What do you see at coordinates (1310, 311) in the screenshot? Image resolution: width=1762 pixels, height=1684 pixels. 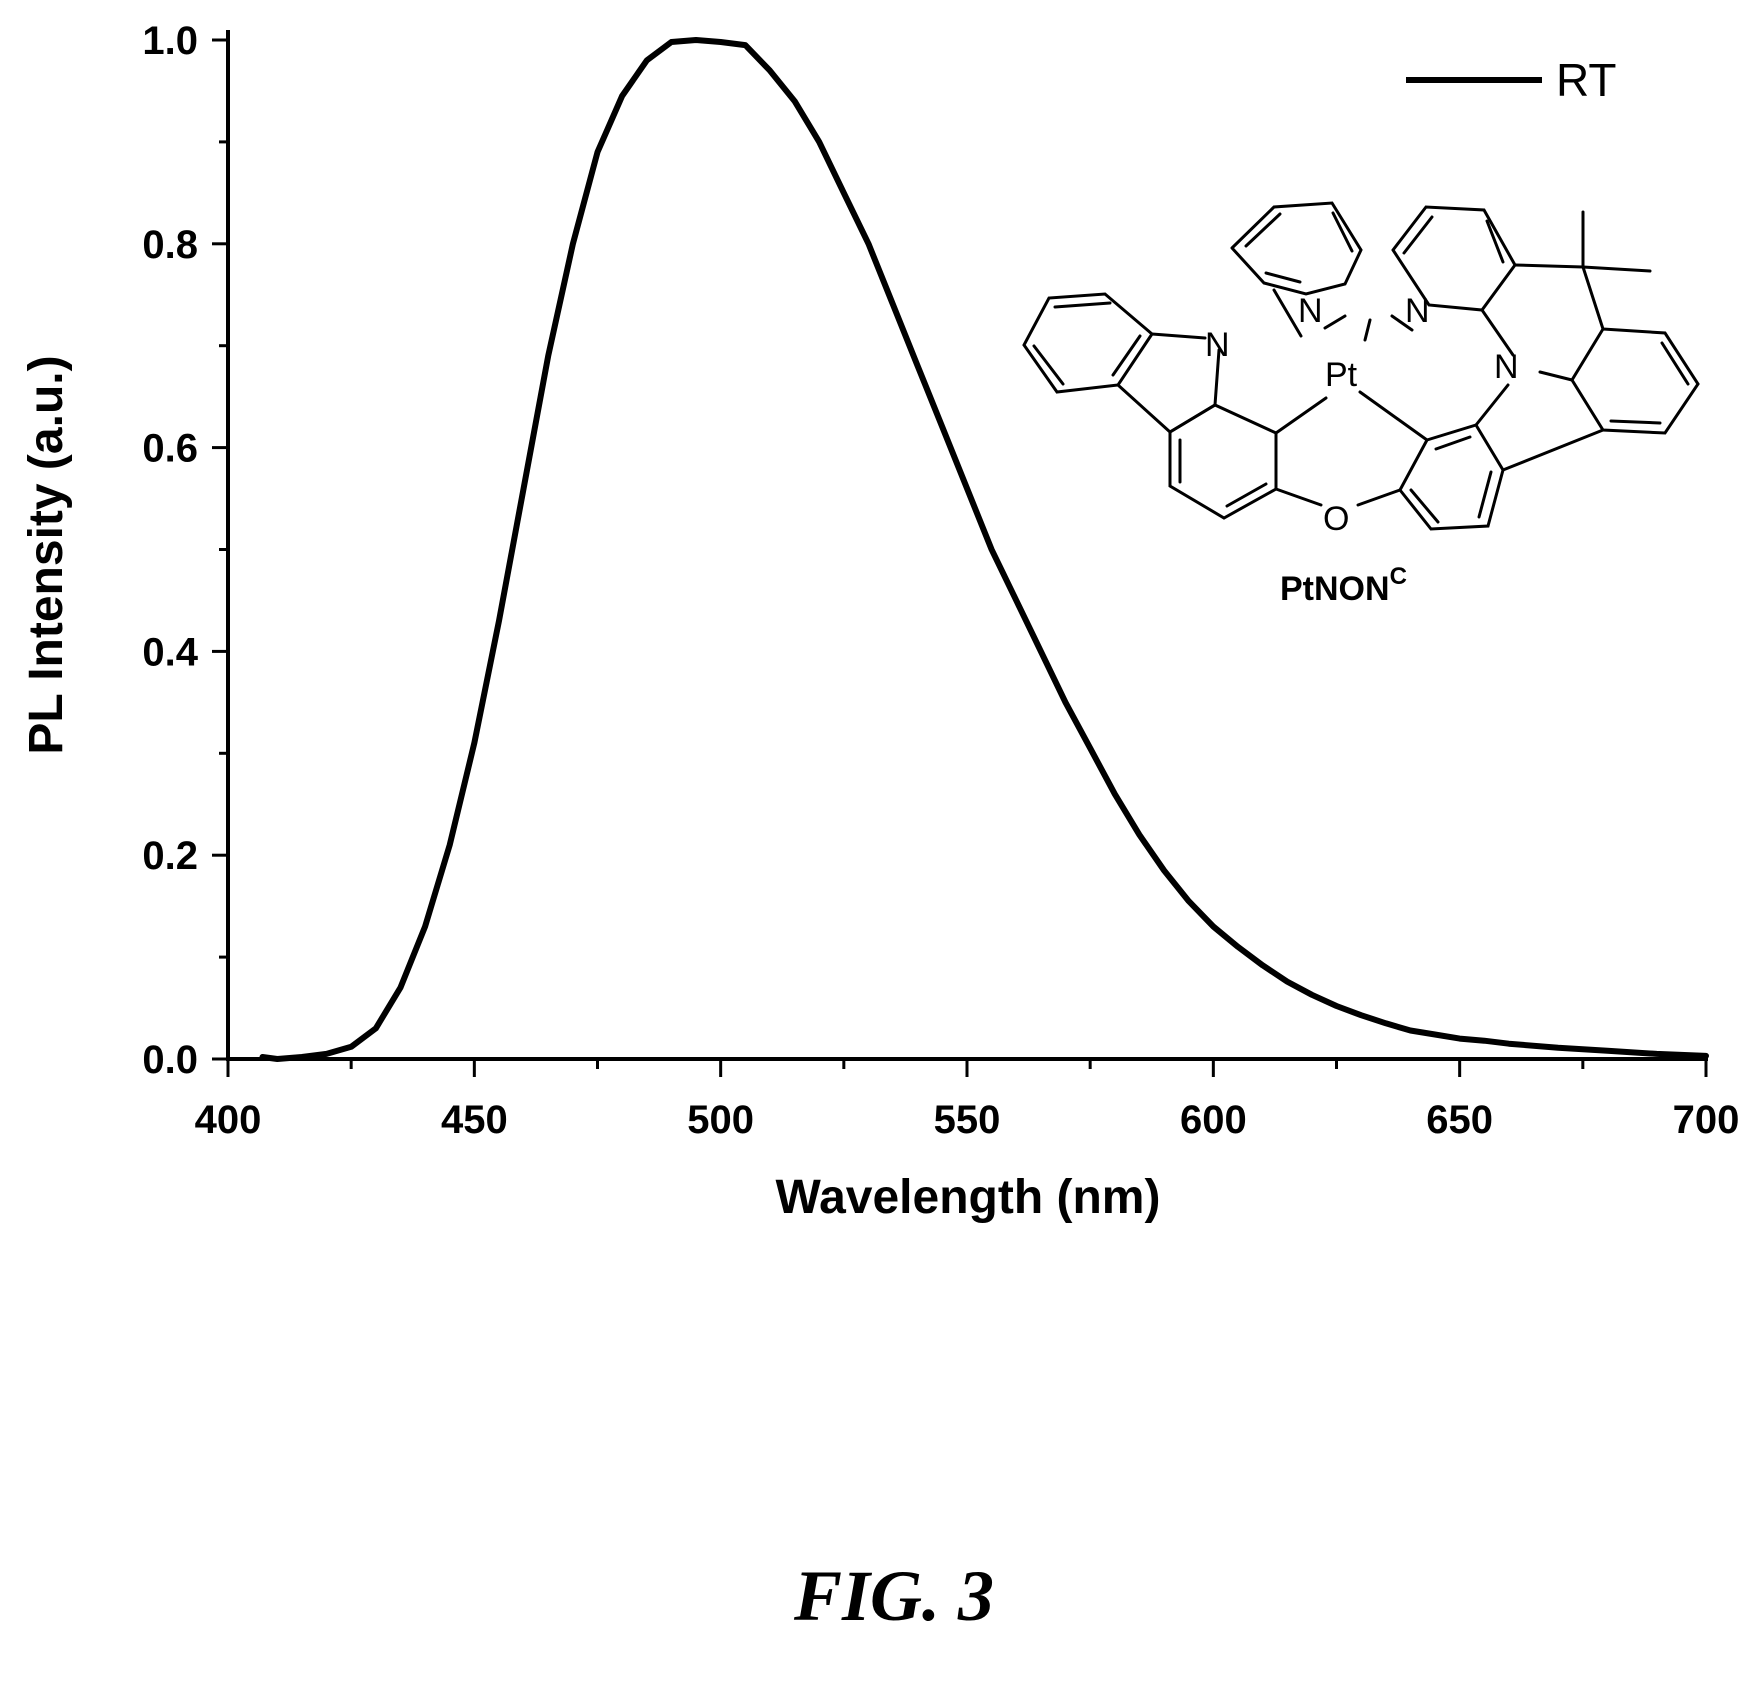 I see `atom-label-n-pyridine-left: N` at bounding box center [1310, 311].